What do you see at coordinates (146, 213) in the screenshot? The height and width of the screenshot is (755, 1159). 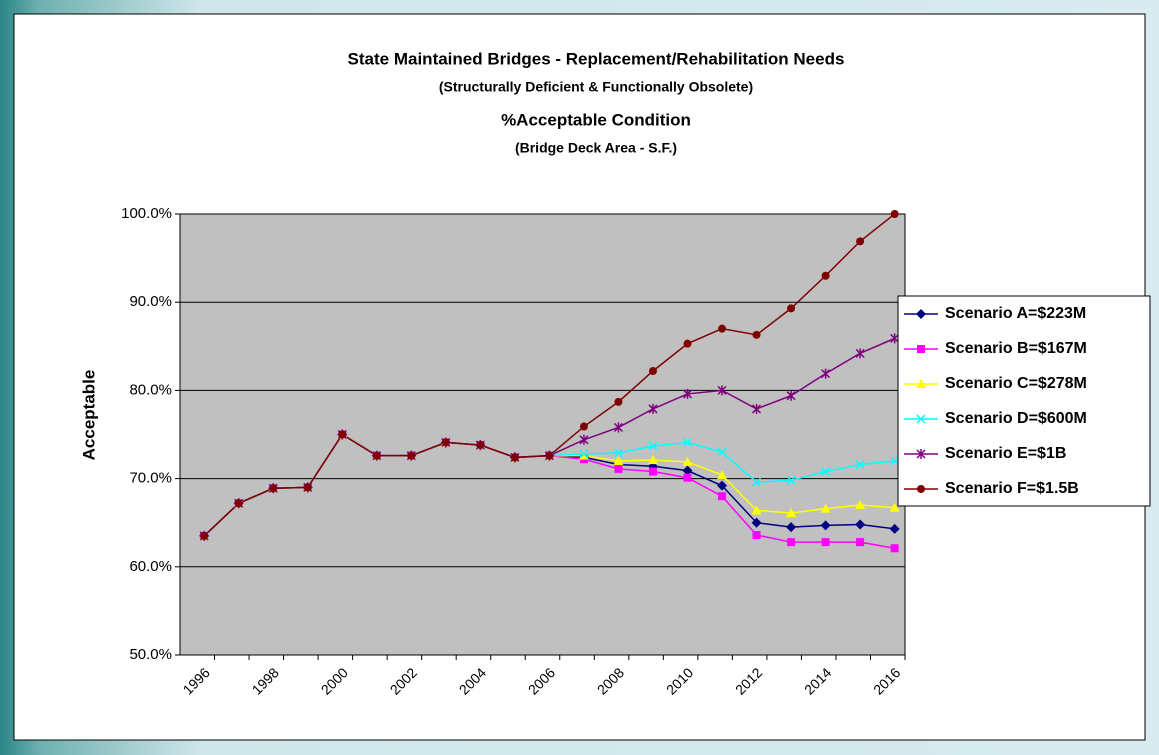 I see `y-tick-label: 100.0%` at bounding box center [146, 213].